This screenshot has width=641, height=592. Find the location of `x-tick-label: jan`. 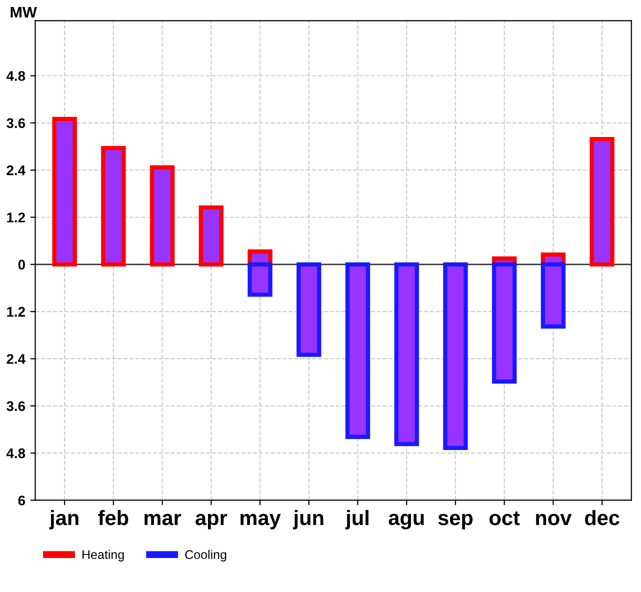

x-tick-label: jan is located at coordinates (63, 520).